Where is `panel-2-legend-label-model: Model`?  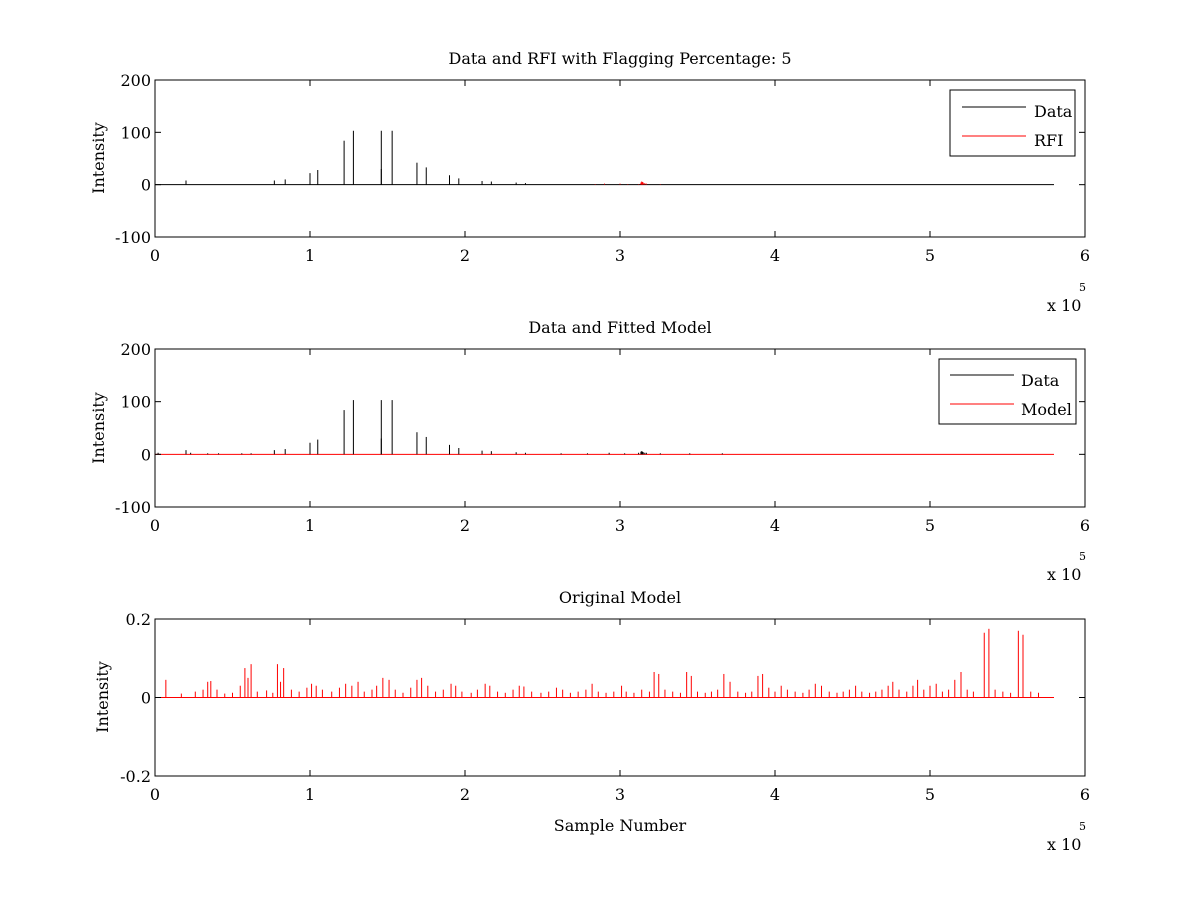 panel-2-legend-label-model: Model is located at coordinates (1046, 409).